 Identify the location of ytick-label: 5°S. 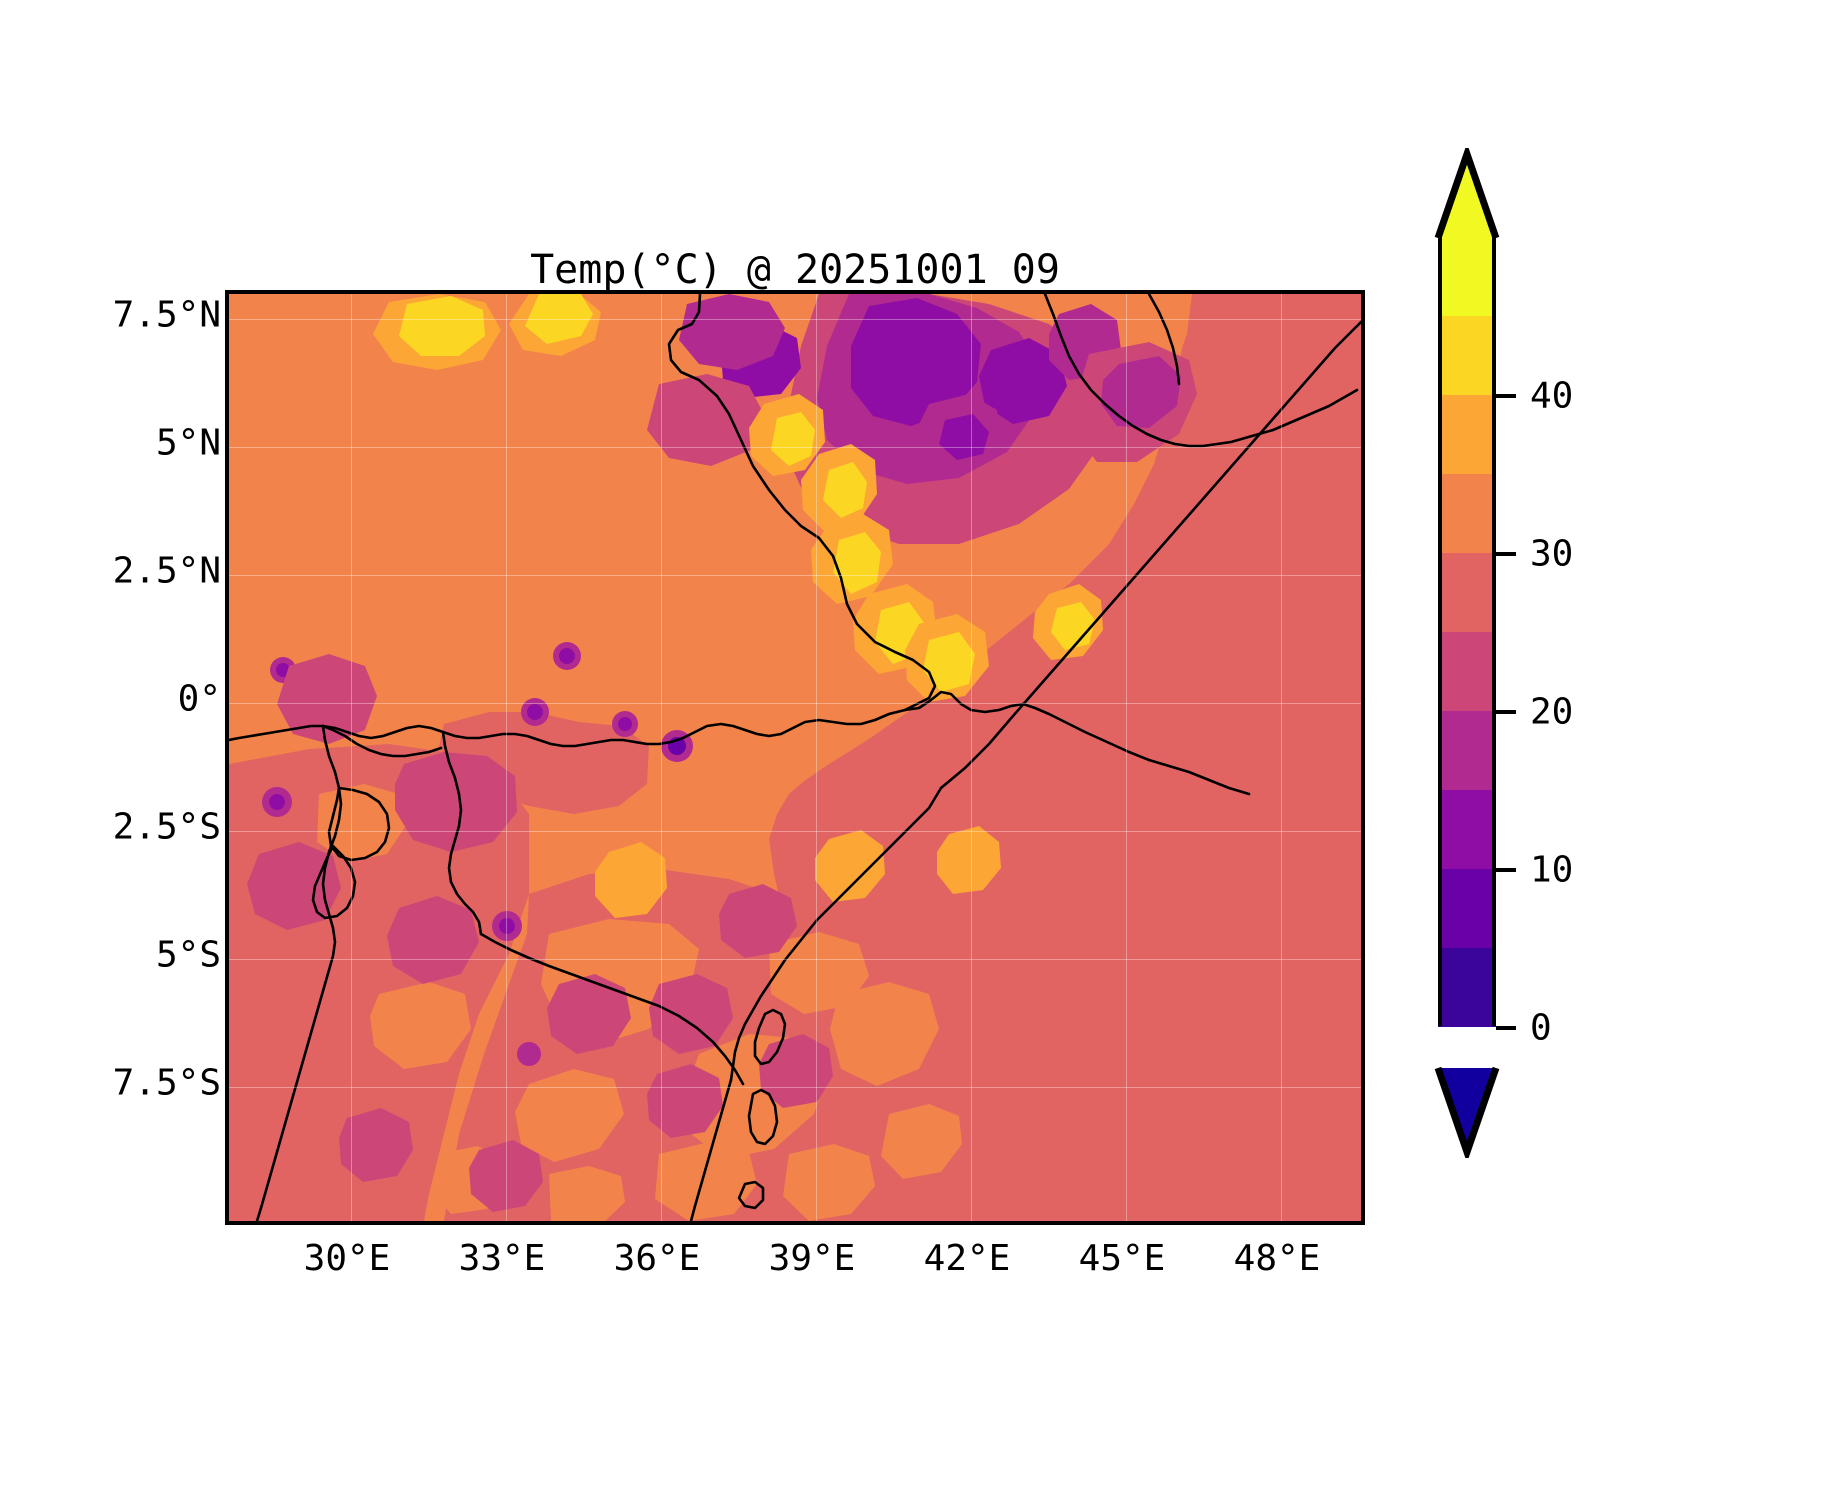
(188, 955).